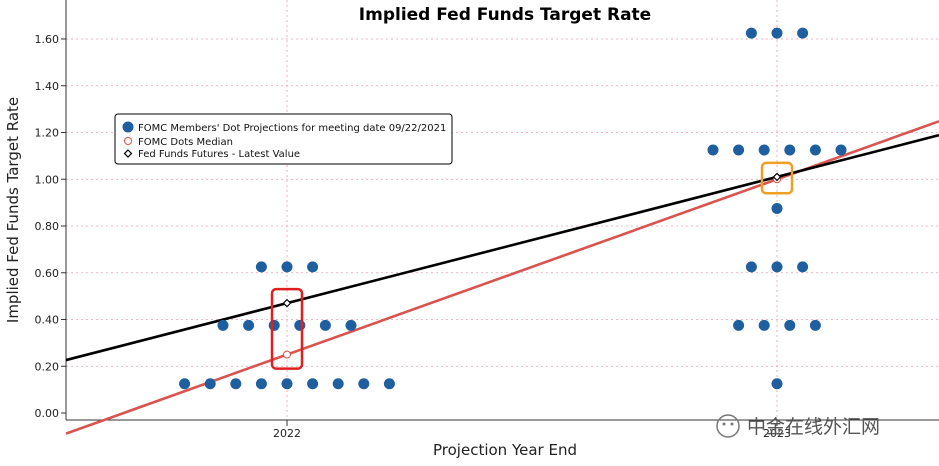 The width and height of the screenshot is (939, 466). What do you see at coordinates (287, 433) in the screenshot?
I see `x-tick-label: 2022` at bounding box center [287, 433].